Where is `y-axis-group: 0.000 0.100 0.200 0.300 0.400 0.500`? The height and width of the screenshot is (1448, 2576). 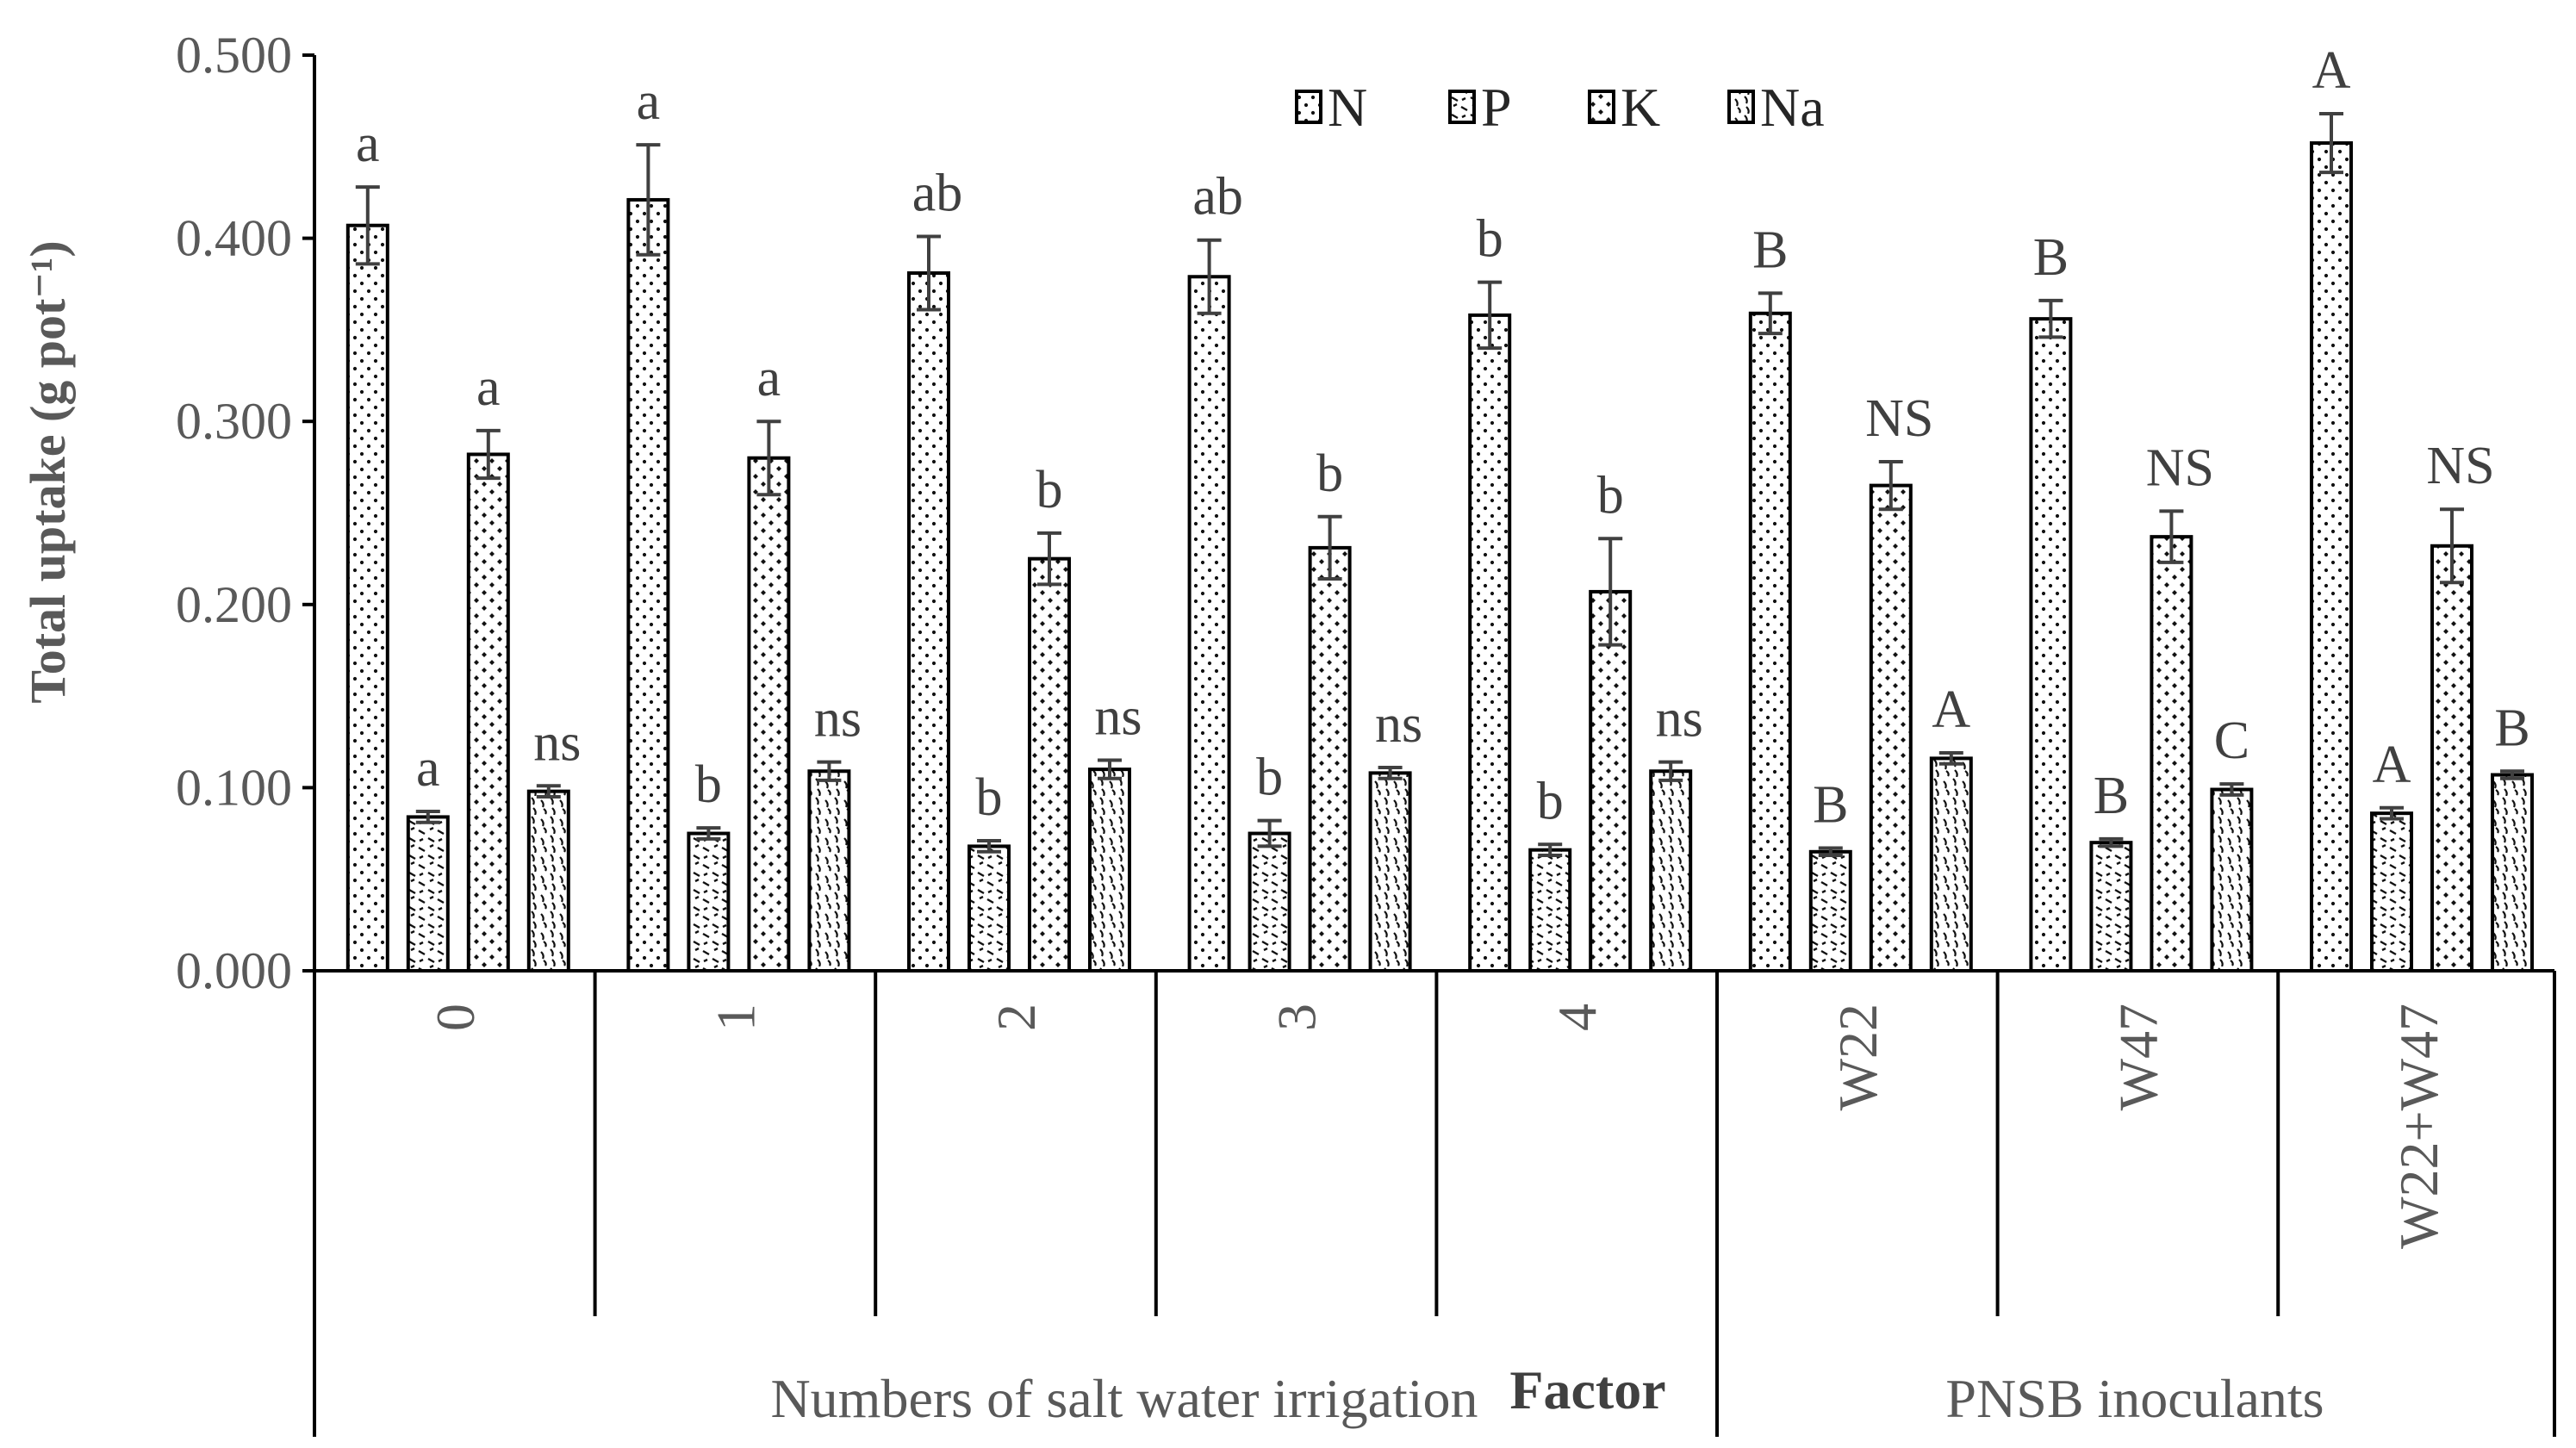 y-axis-group: 0.000 0.100 0.200 0.300 0.400 0.500 is located at coordinates (246, 513).